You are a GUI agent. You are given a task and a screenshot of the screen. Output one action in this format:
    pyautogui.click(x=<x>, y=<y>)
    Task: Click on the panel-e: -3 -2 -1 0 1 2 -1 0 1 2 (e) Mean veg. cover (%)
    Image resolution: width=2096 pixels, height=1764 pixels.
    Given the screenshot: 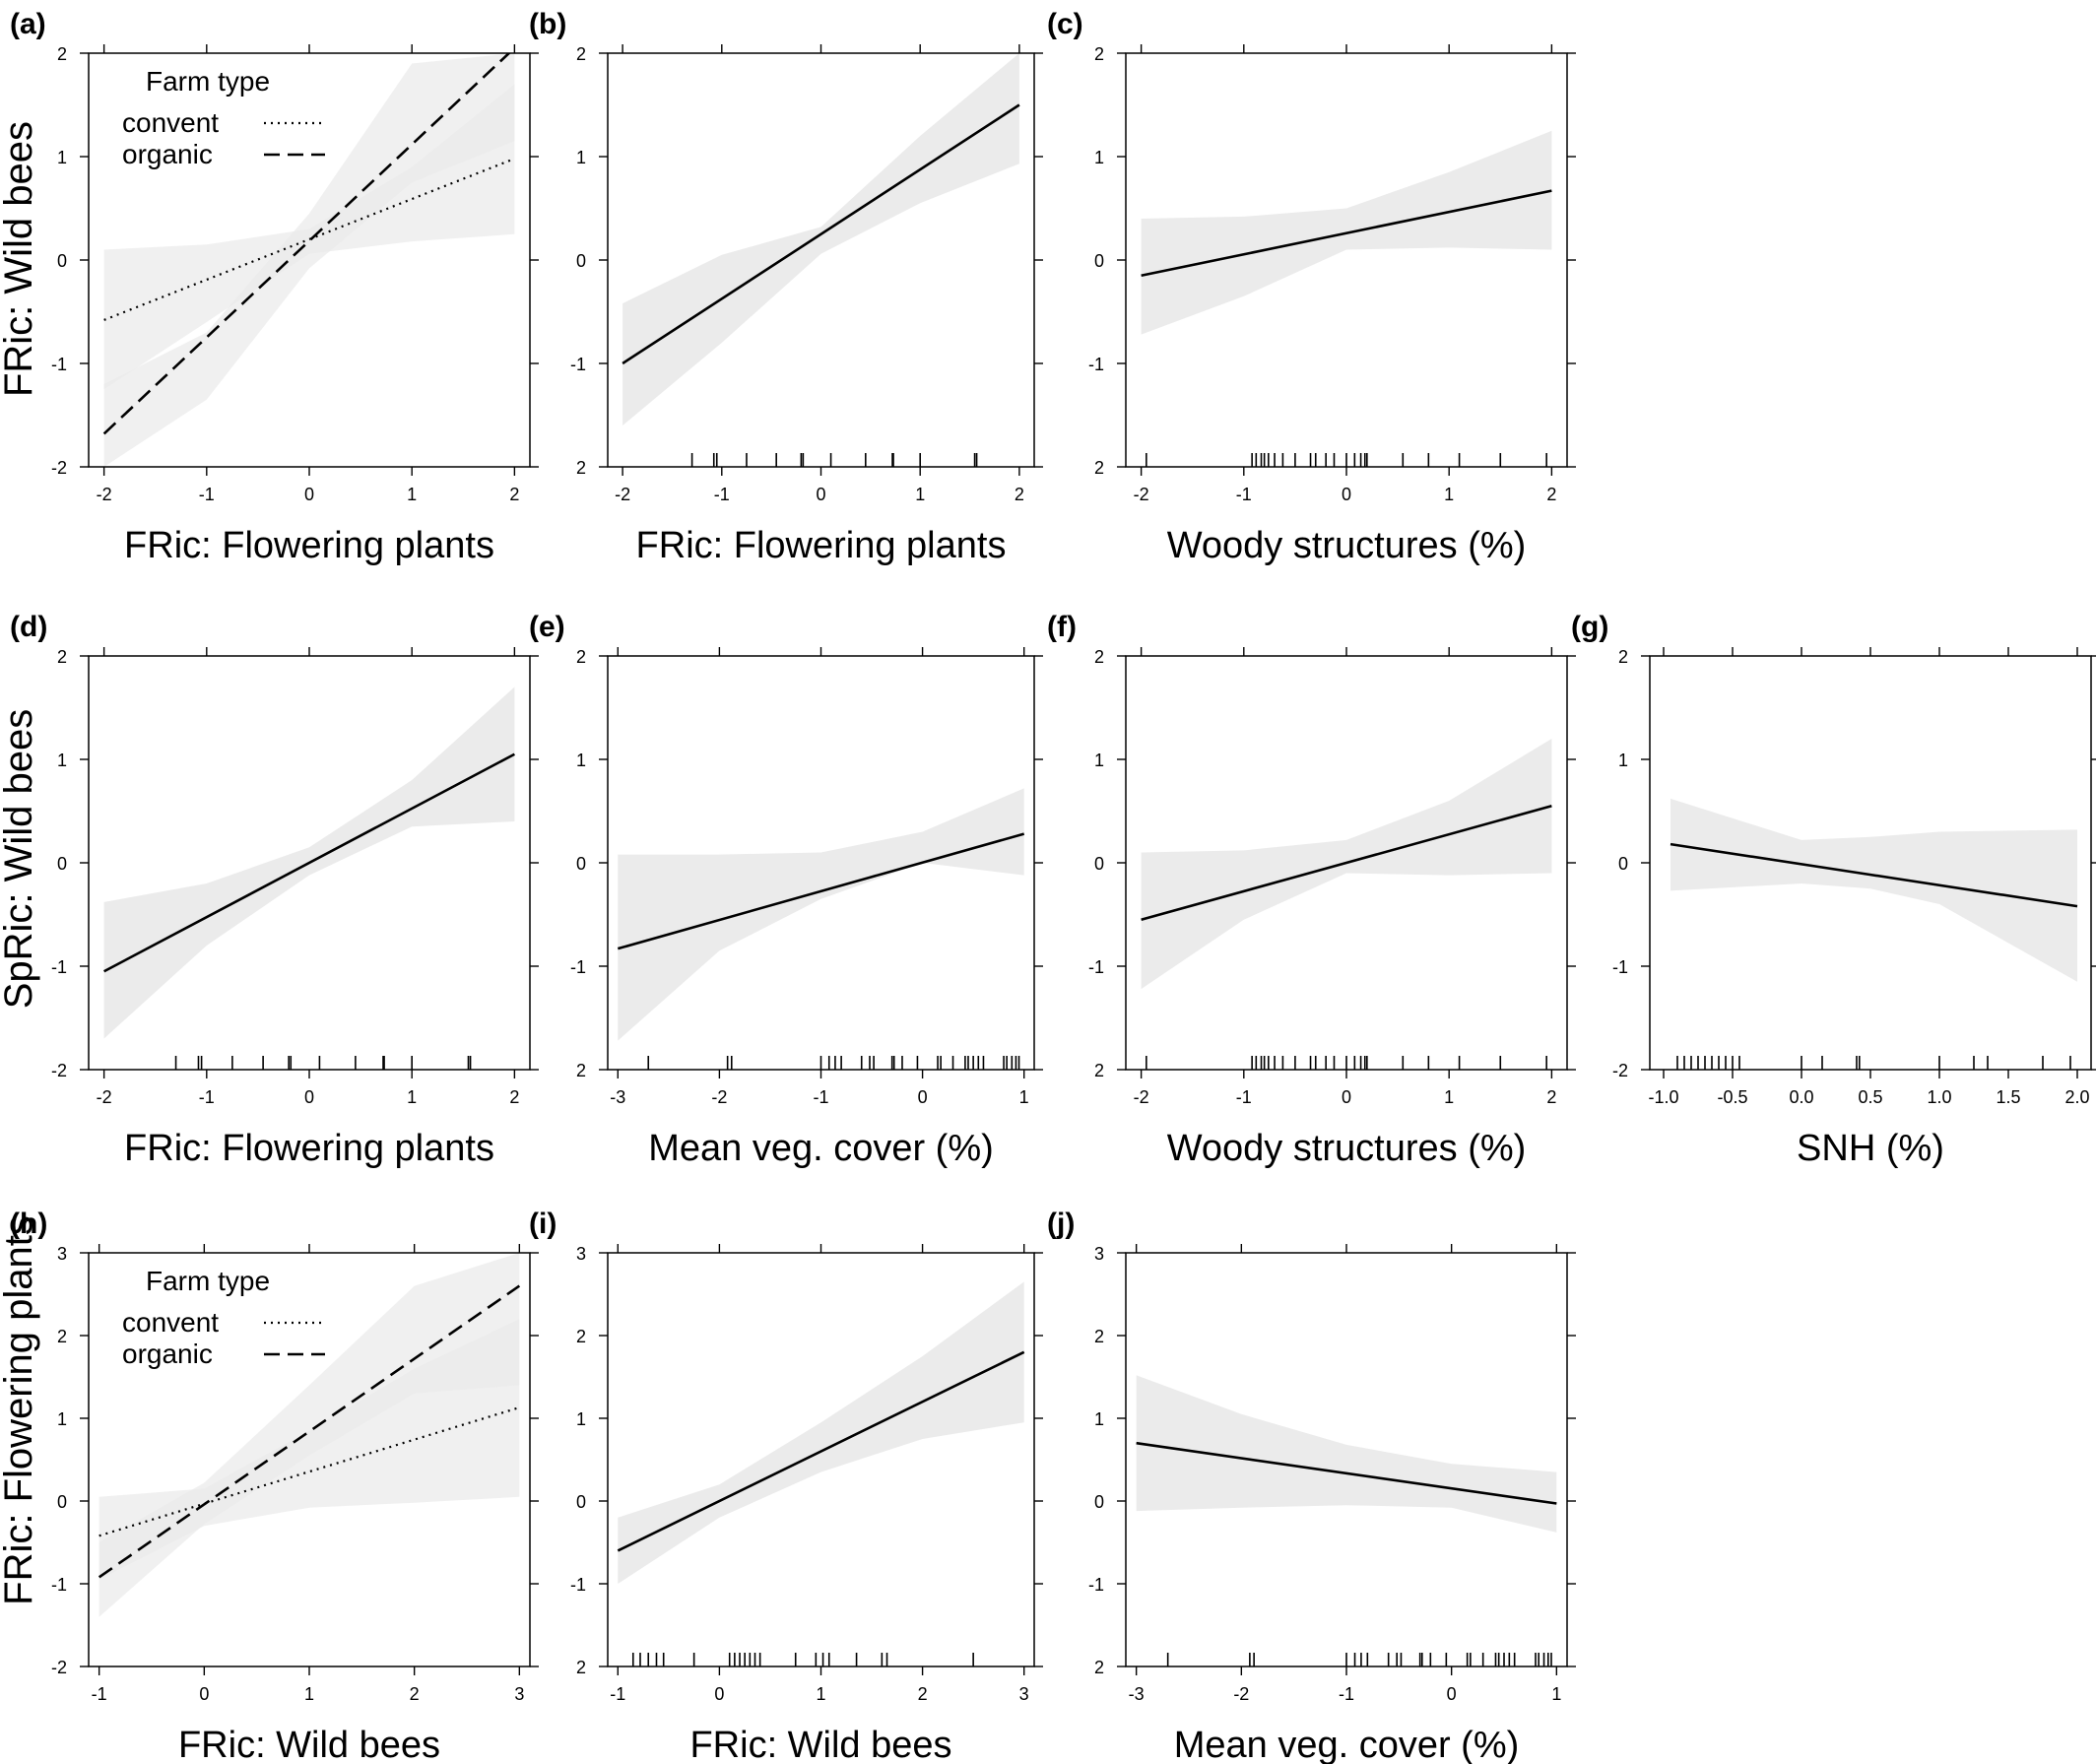 What is the action you would take?
    pyautogui.click(x=786, y=890)
    